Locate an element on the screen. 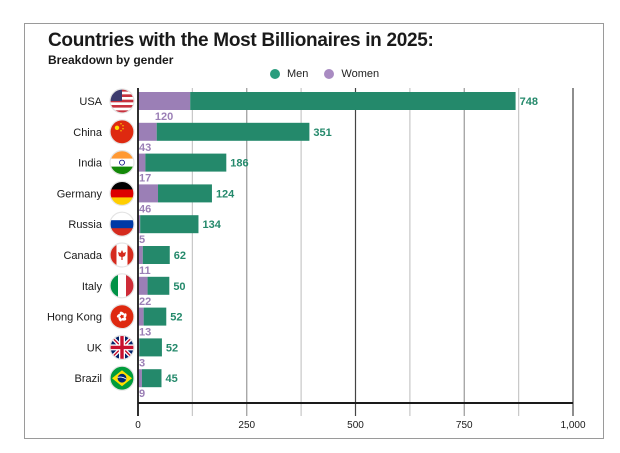 This screenshot has height=453, width=620. bar-women-italy is located at coordinates (143, 285).